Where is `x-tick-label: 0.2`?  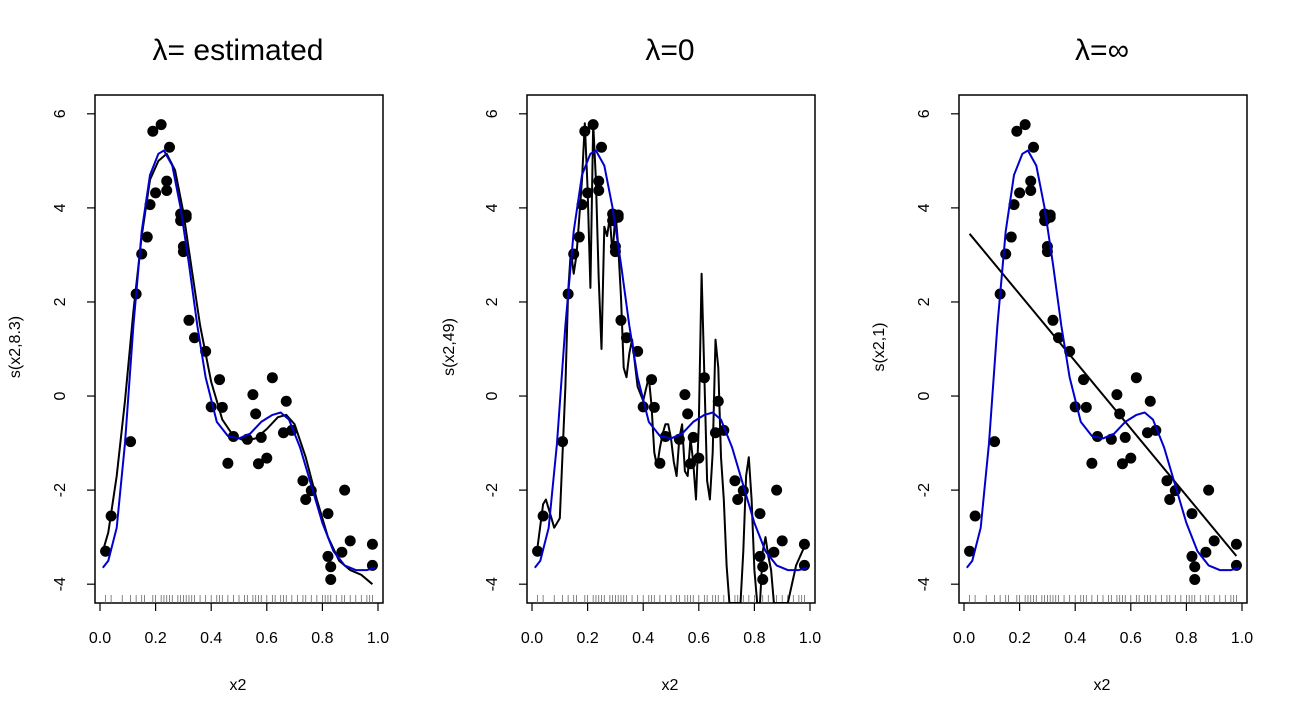
x-tick-label: 0.2 is located at coordinates (587, 638).